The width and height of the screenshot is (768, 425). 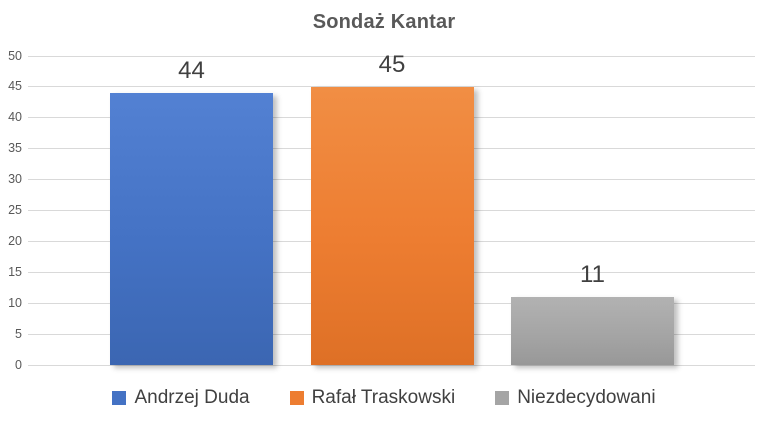 I want to click on data-label-rafał-traskowski: 45, so click(x=392, y=64).